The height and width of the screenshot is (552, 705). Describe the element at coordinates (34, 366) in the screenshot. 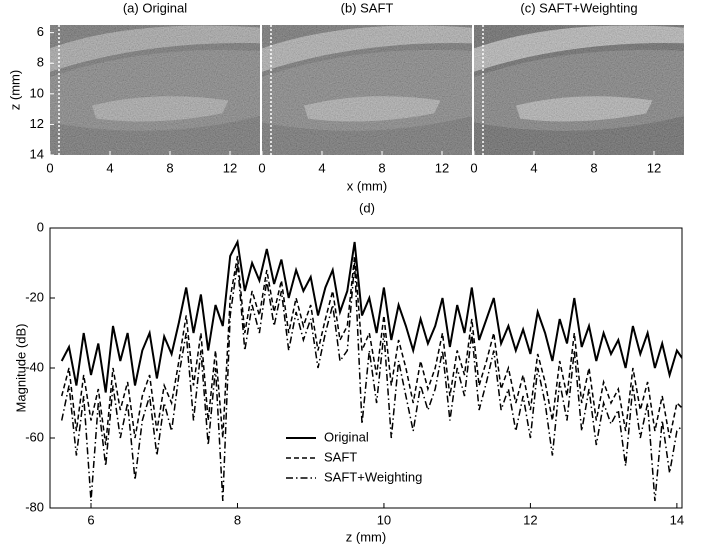

I see `y-tick-label: -40` at that location.